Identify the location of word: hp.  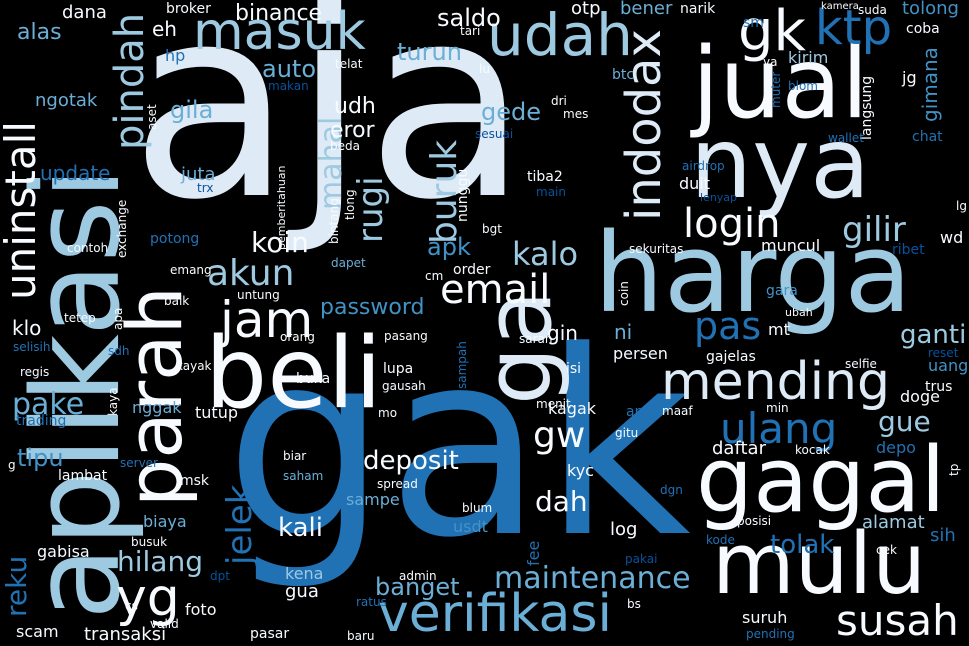
(175, 55).